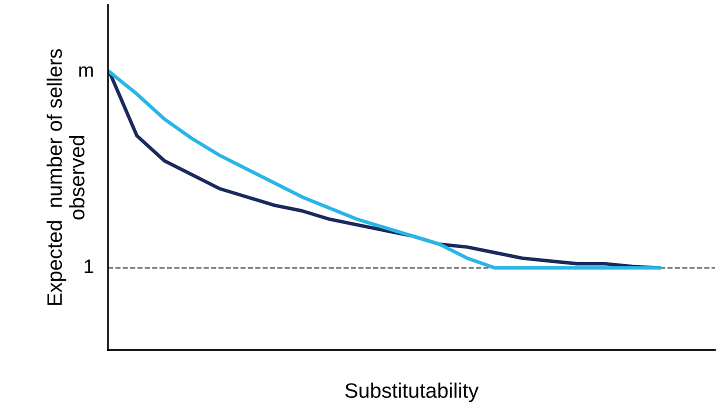 This screenshot has width=719, height=409. I want to click on x-axis-title: Substitutability, so click(412, 392).